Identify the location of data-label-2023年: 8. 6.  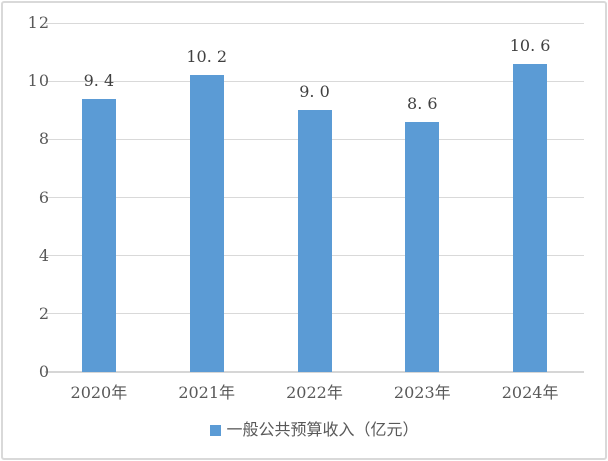
(422, 103).